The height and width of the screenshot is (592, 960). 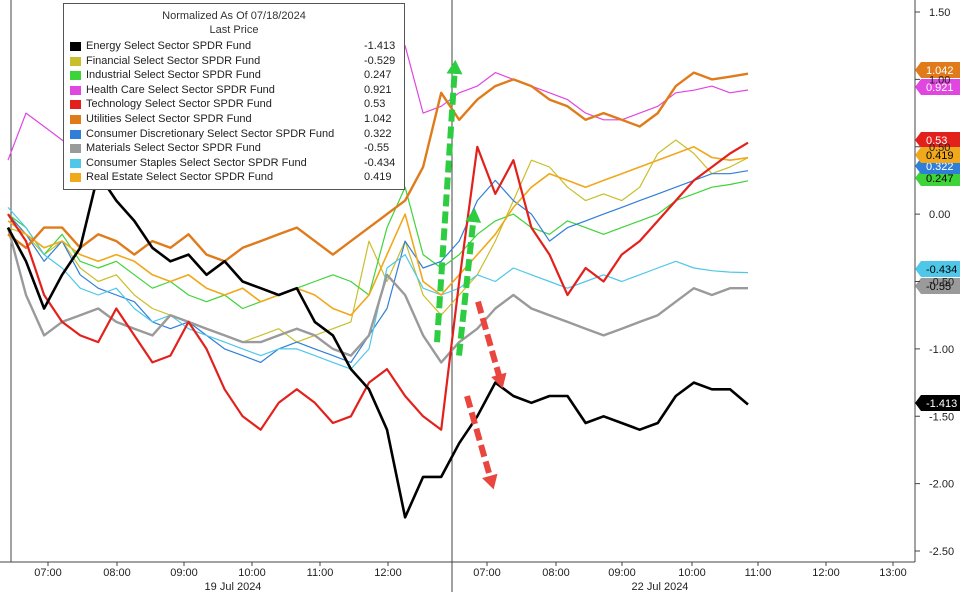 What do you see at coordinates (660, 586) in the screenshot?
I see `date-label: 22 Jul 2024` at bounding box center [660, 586].